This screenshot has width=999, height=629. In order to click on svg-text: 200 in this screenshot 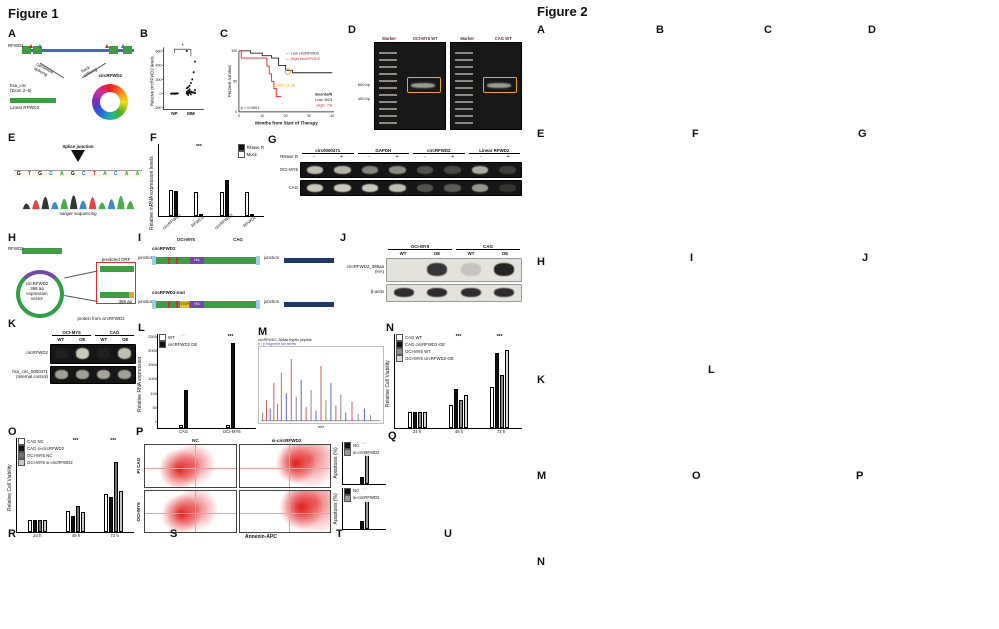, I will do `click(158, 80)`.